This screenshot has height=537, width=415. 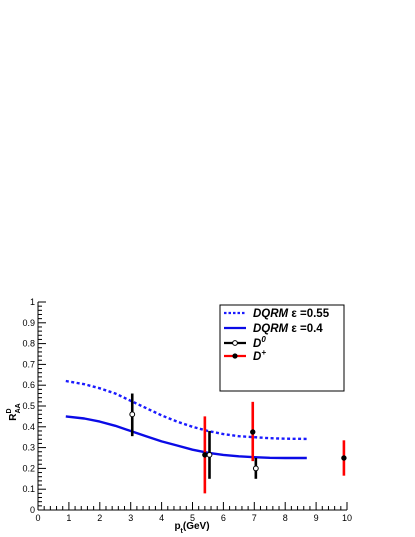 What do you see at coordinates (18, 408) in the screenshot?
I see `y-axis-title-sub: AA` at bounding box center [18, 408].